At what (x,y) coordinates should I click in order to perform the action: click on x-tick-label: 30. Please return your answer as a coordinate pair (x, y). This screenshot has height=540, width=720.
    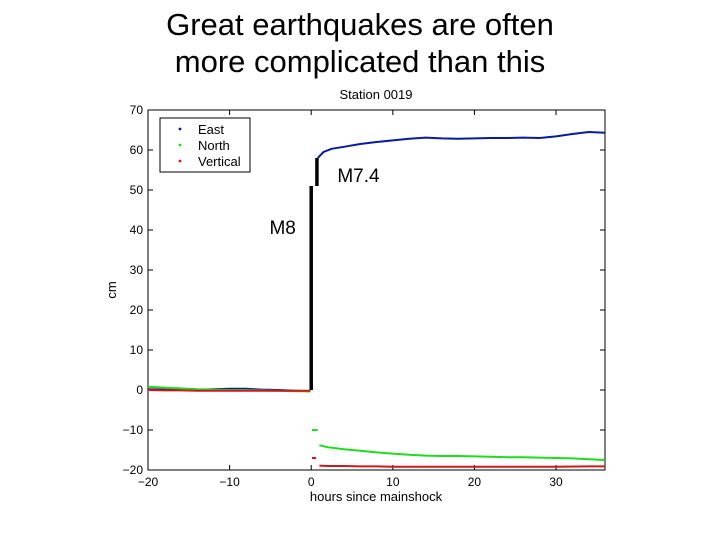
    Looking at the image, I should click on (556, 482).